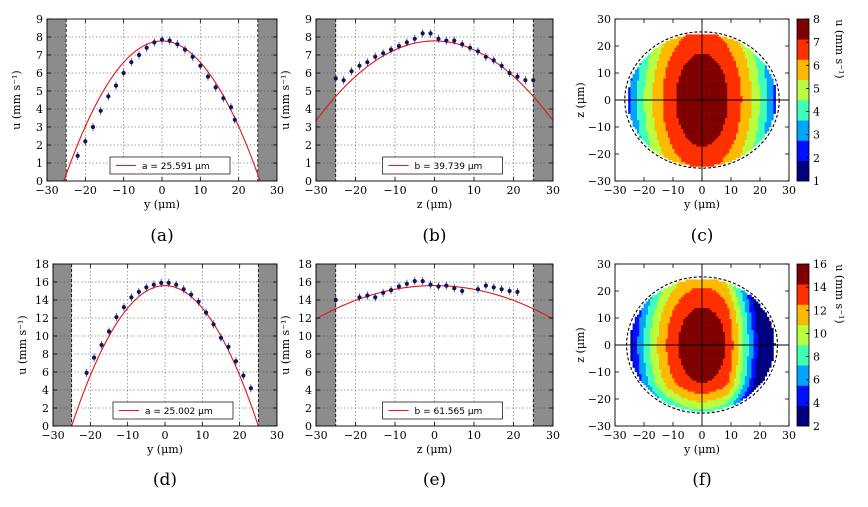 This screenshot has width=868, height=507. Describe the element at coordinates (803, 110) in the screenshot. I see `colorbar-segment` at that location.